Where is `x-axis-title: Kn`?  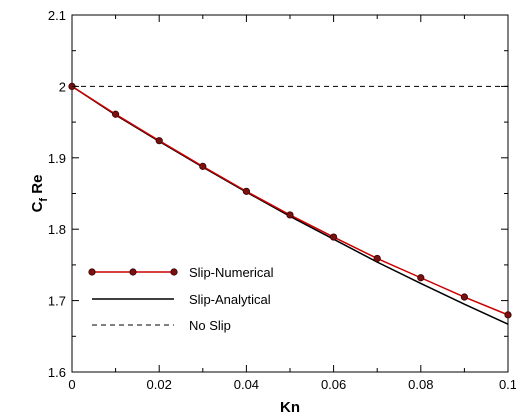 x-axis-title: Kn is located at coordinates (290, 407).